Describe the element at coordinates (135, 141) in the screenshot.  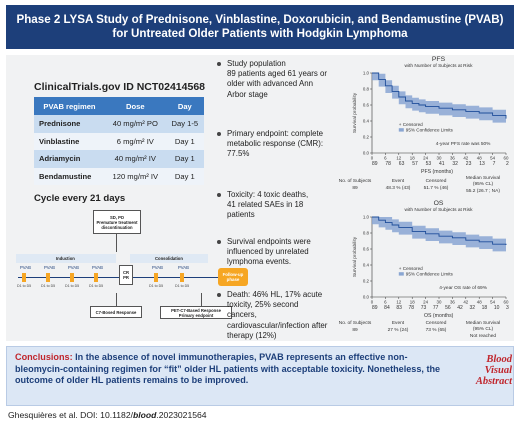
I see `drug-dose: 6 mg/m² IV` at that location.